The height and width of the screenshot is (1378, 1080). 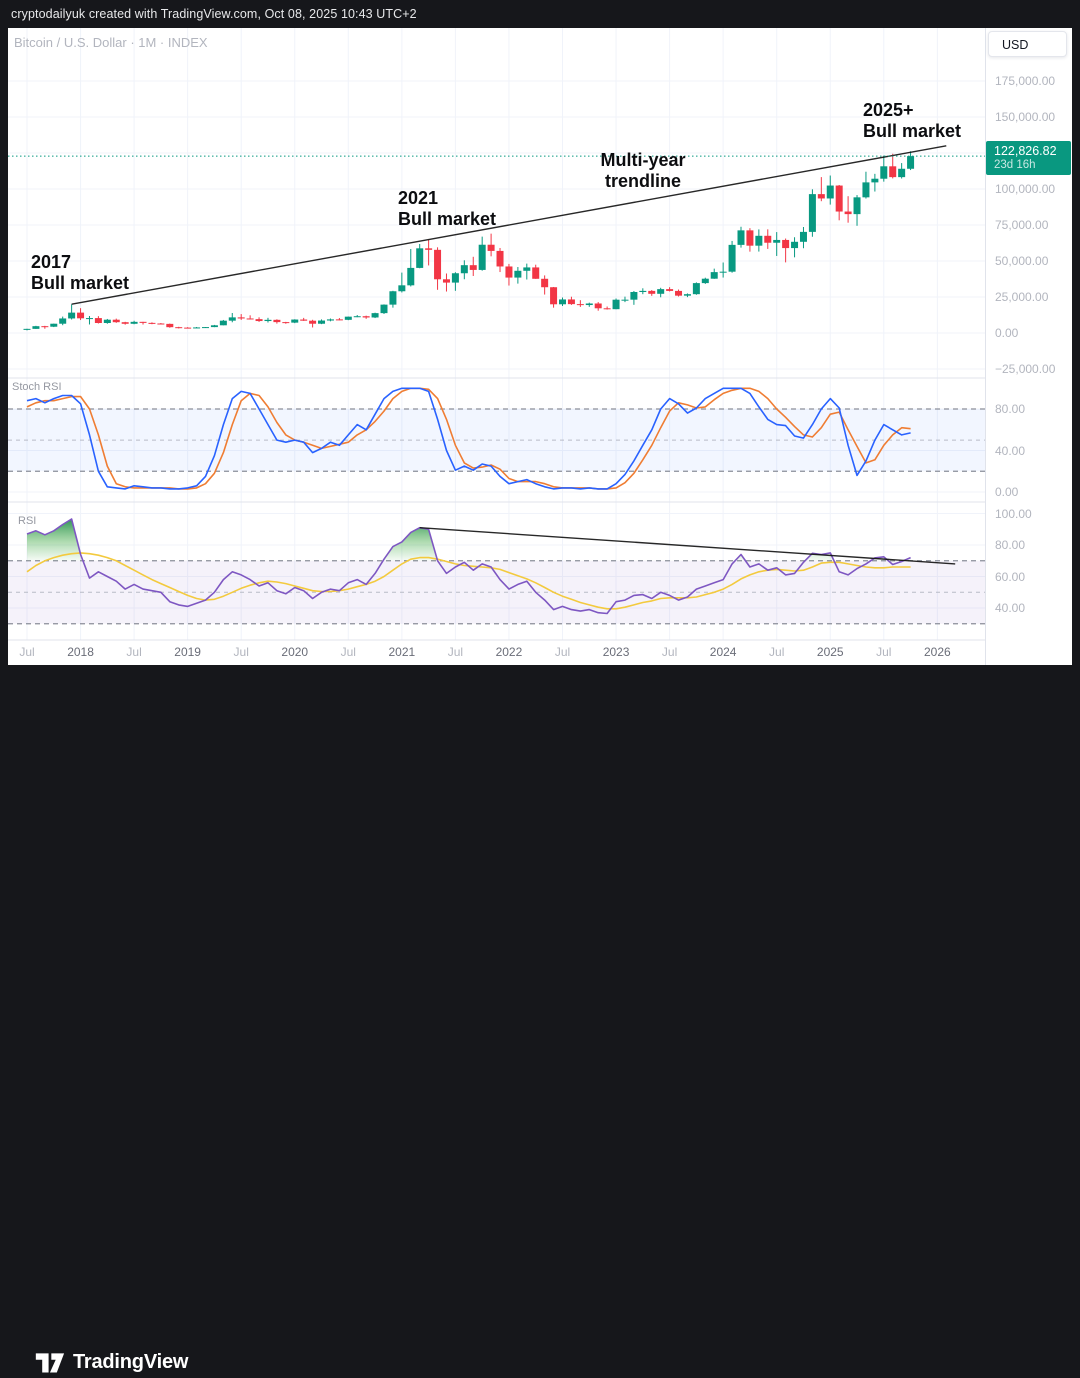 I want to click on price-axis-label: 75,000.00, so click(x=1022, y=225).